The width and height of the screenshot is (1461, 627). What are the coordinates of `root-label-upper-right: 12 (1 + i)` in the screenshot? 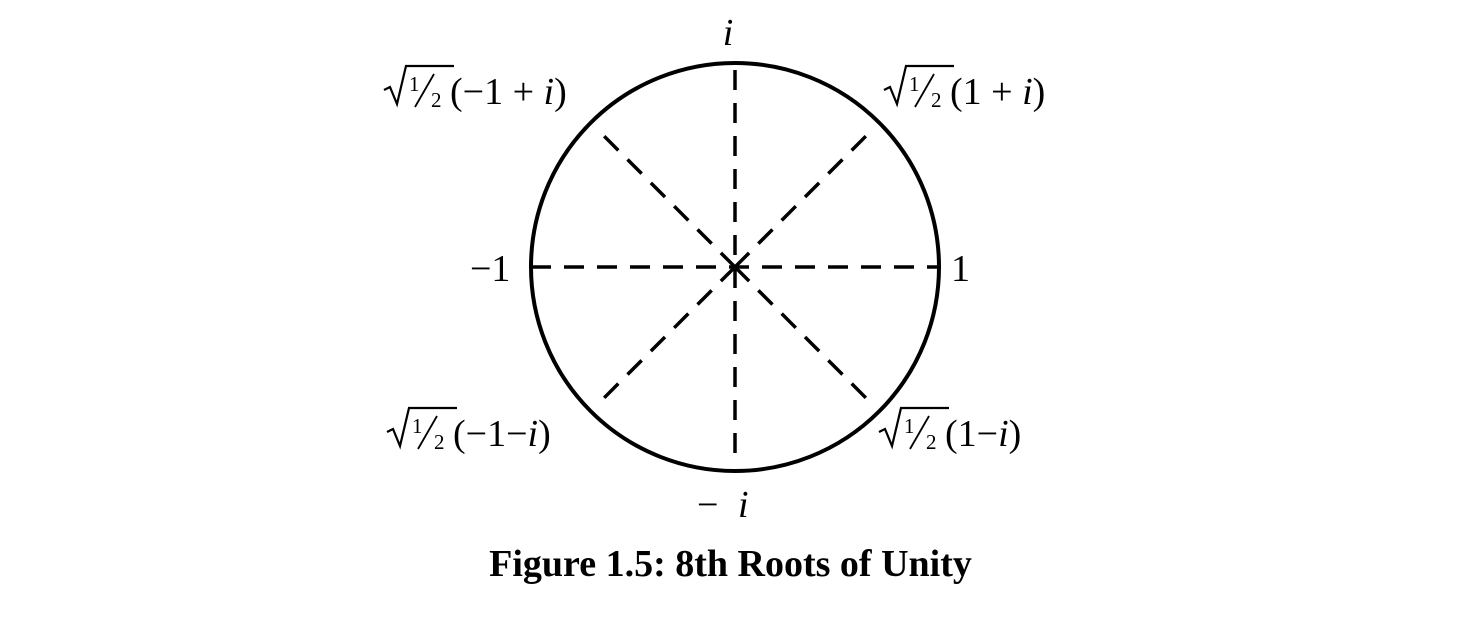 It's located at (964, 88).